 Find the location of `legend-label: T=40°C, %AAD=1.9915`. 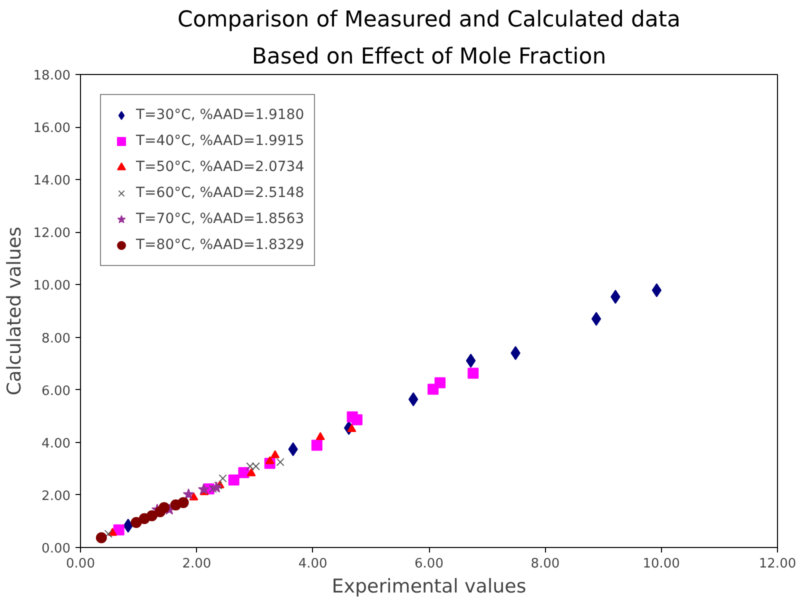

legend-label: T=40°C, %AAD=1.9915 is located at coordinates (220, 141).